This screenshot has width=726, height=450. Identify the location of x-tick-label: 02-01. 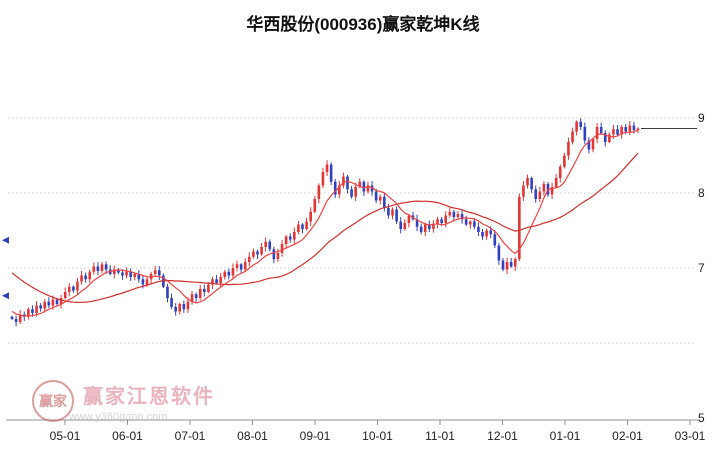
(627, 436).